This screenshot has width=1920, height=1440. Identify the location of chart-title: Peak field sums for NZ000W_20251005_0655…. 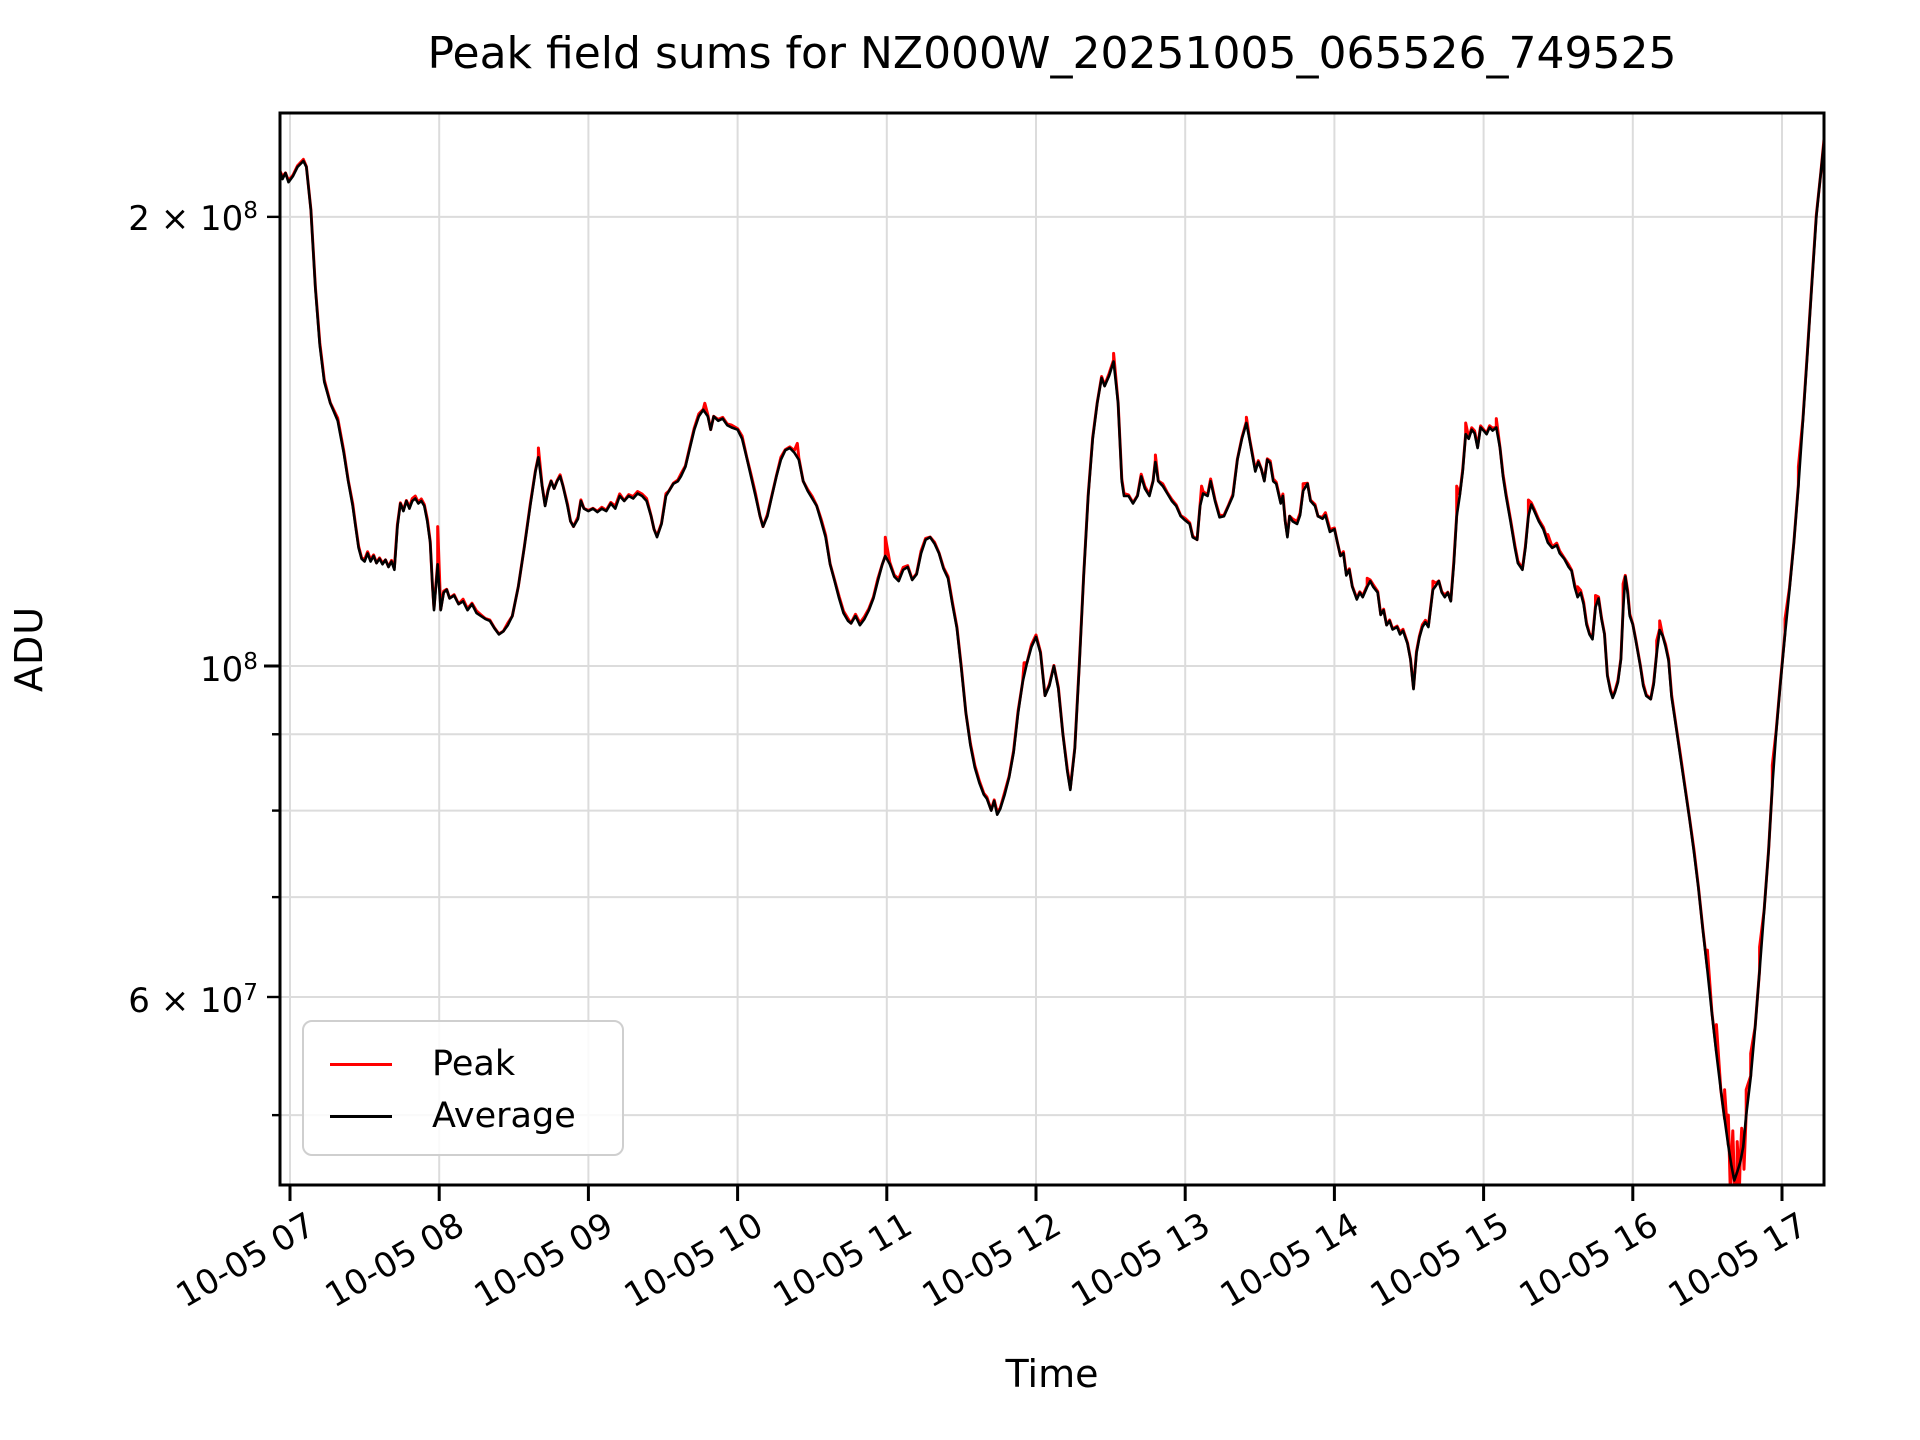
(1052, 53).